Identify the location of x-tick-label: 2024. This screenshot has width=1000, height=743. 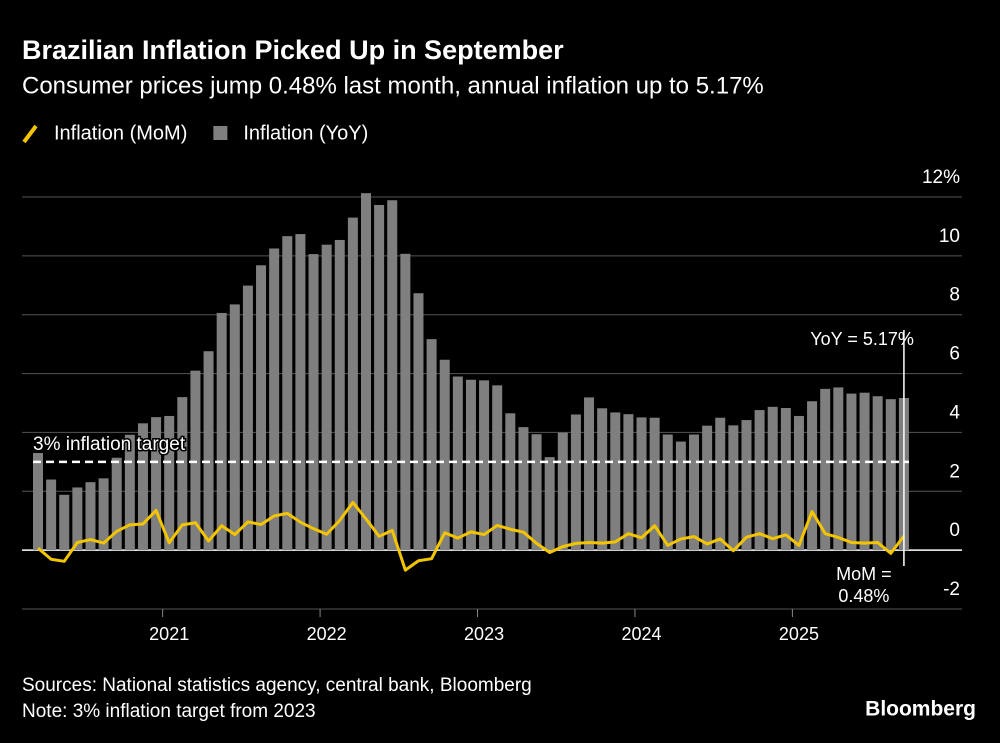
(641, 634).